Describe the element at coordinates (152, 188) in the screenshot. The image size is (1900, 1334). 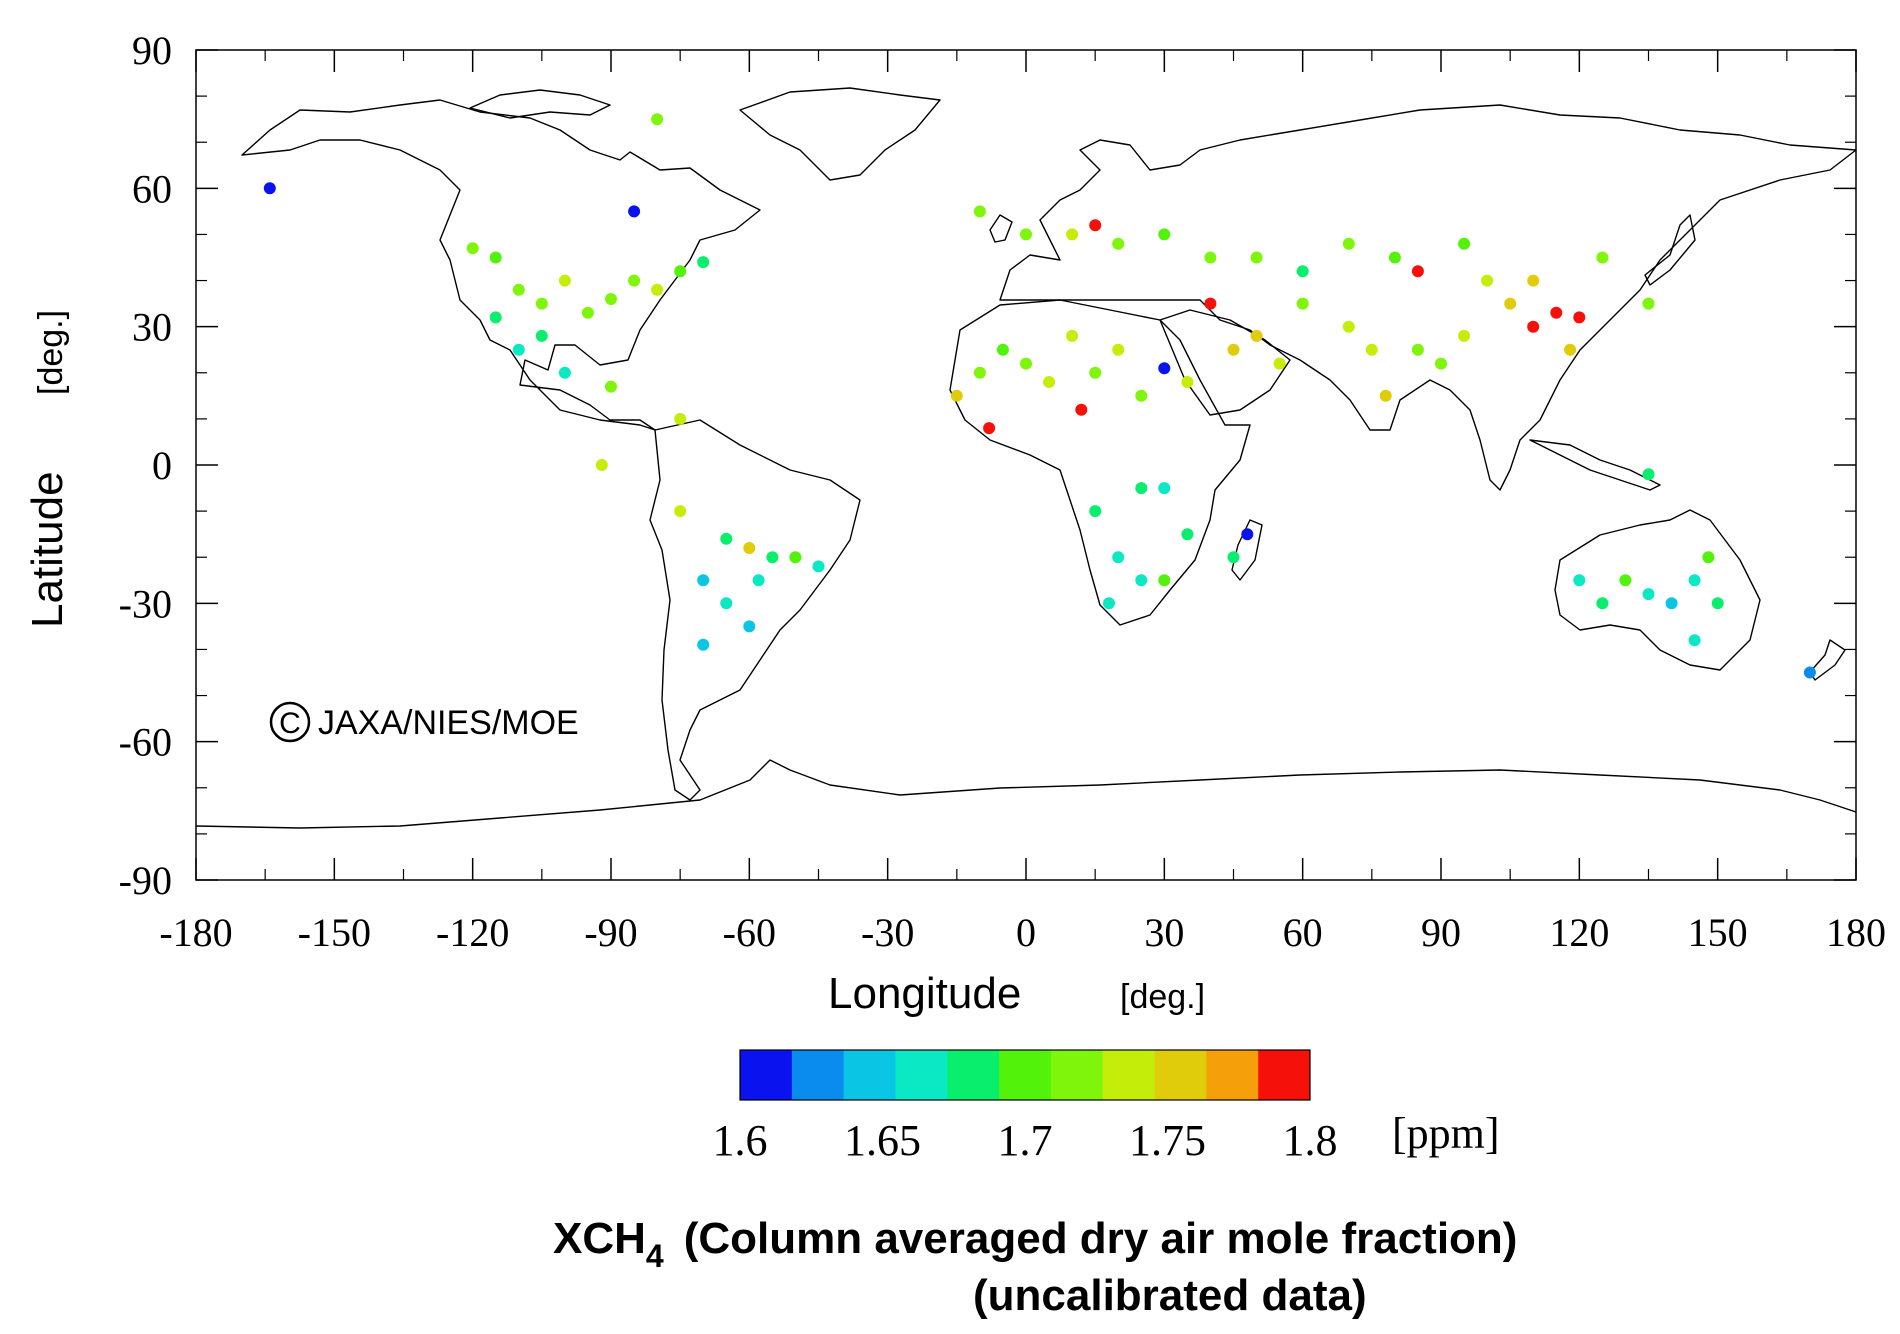
I see `y-tick-label: 60` at that location.